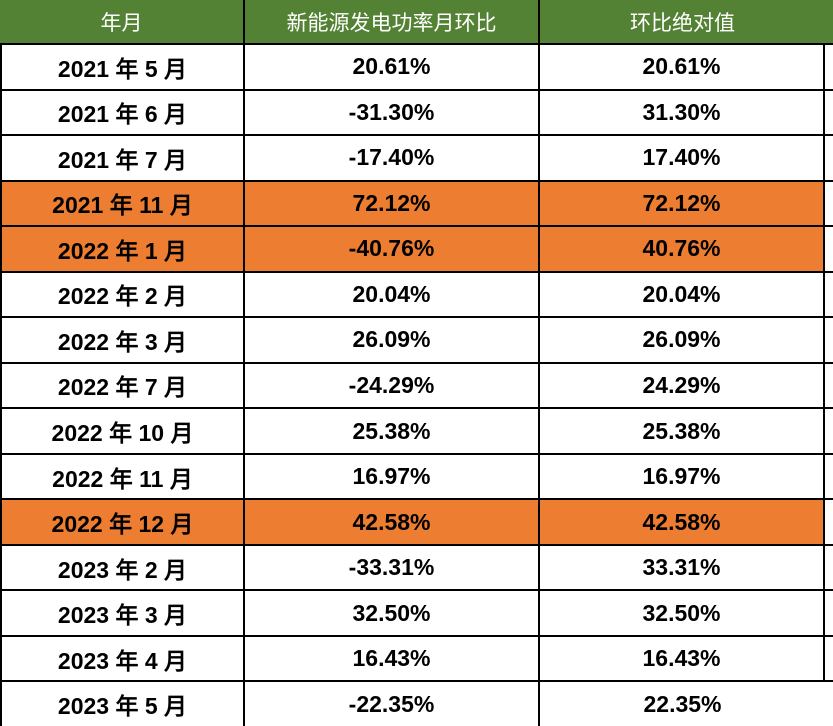 The width and height of the screenshot is (833, 726). I want to click on abs-cell: 42.58%, so click(682, 522).